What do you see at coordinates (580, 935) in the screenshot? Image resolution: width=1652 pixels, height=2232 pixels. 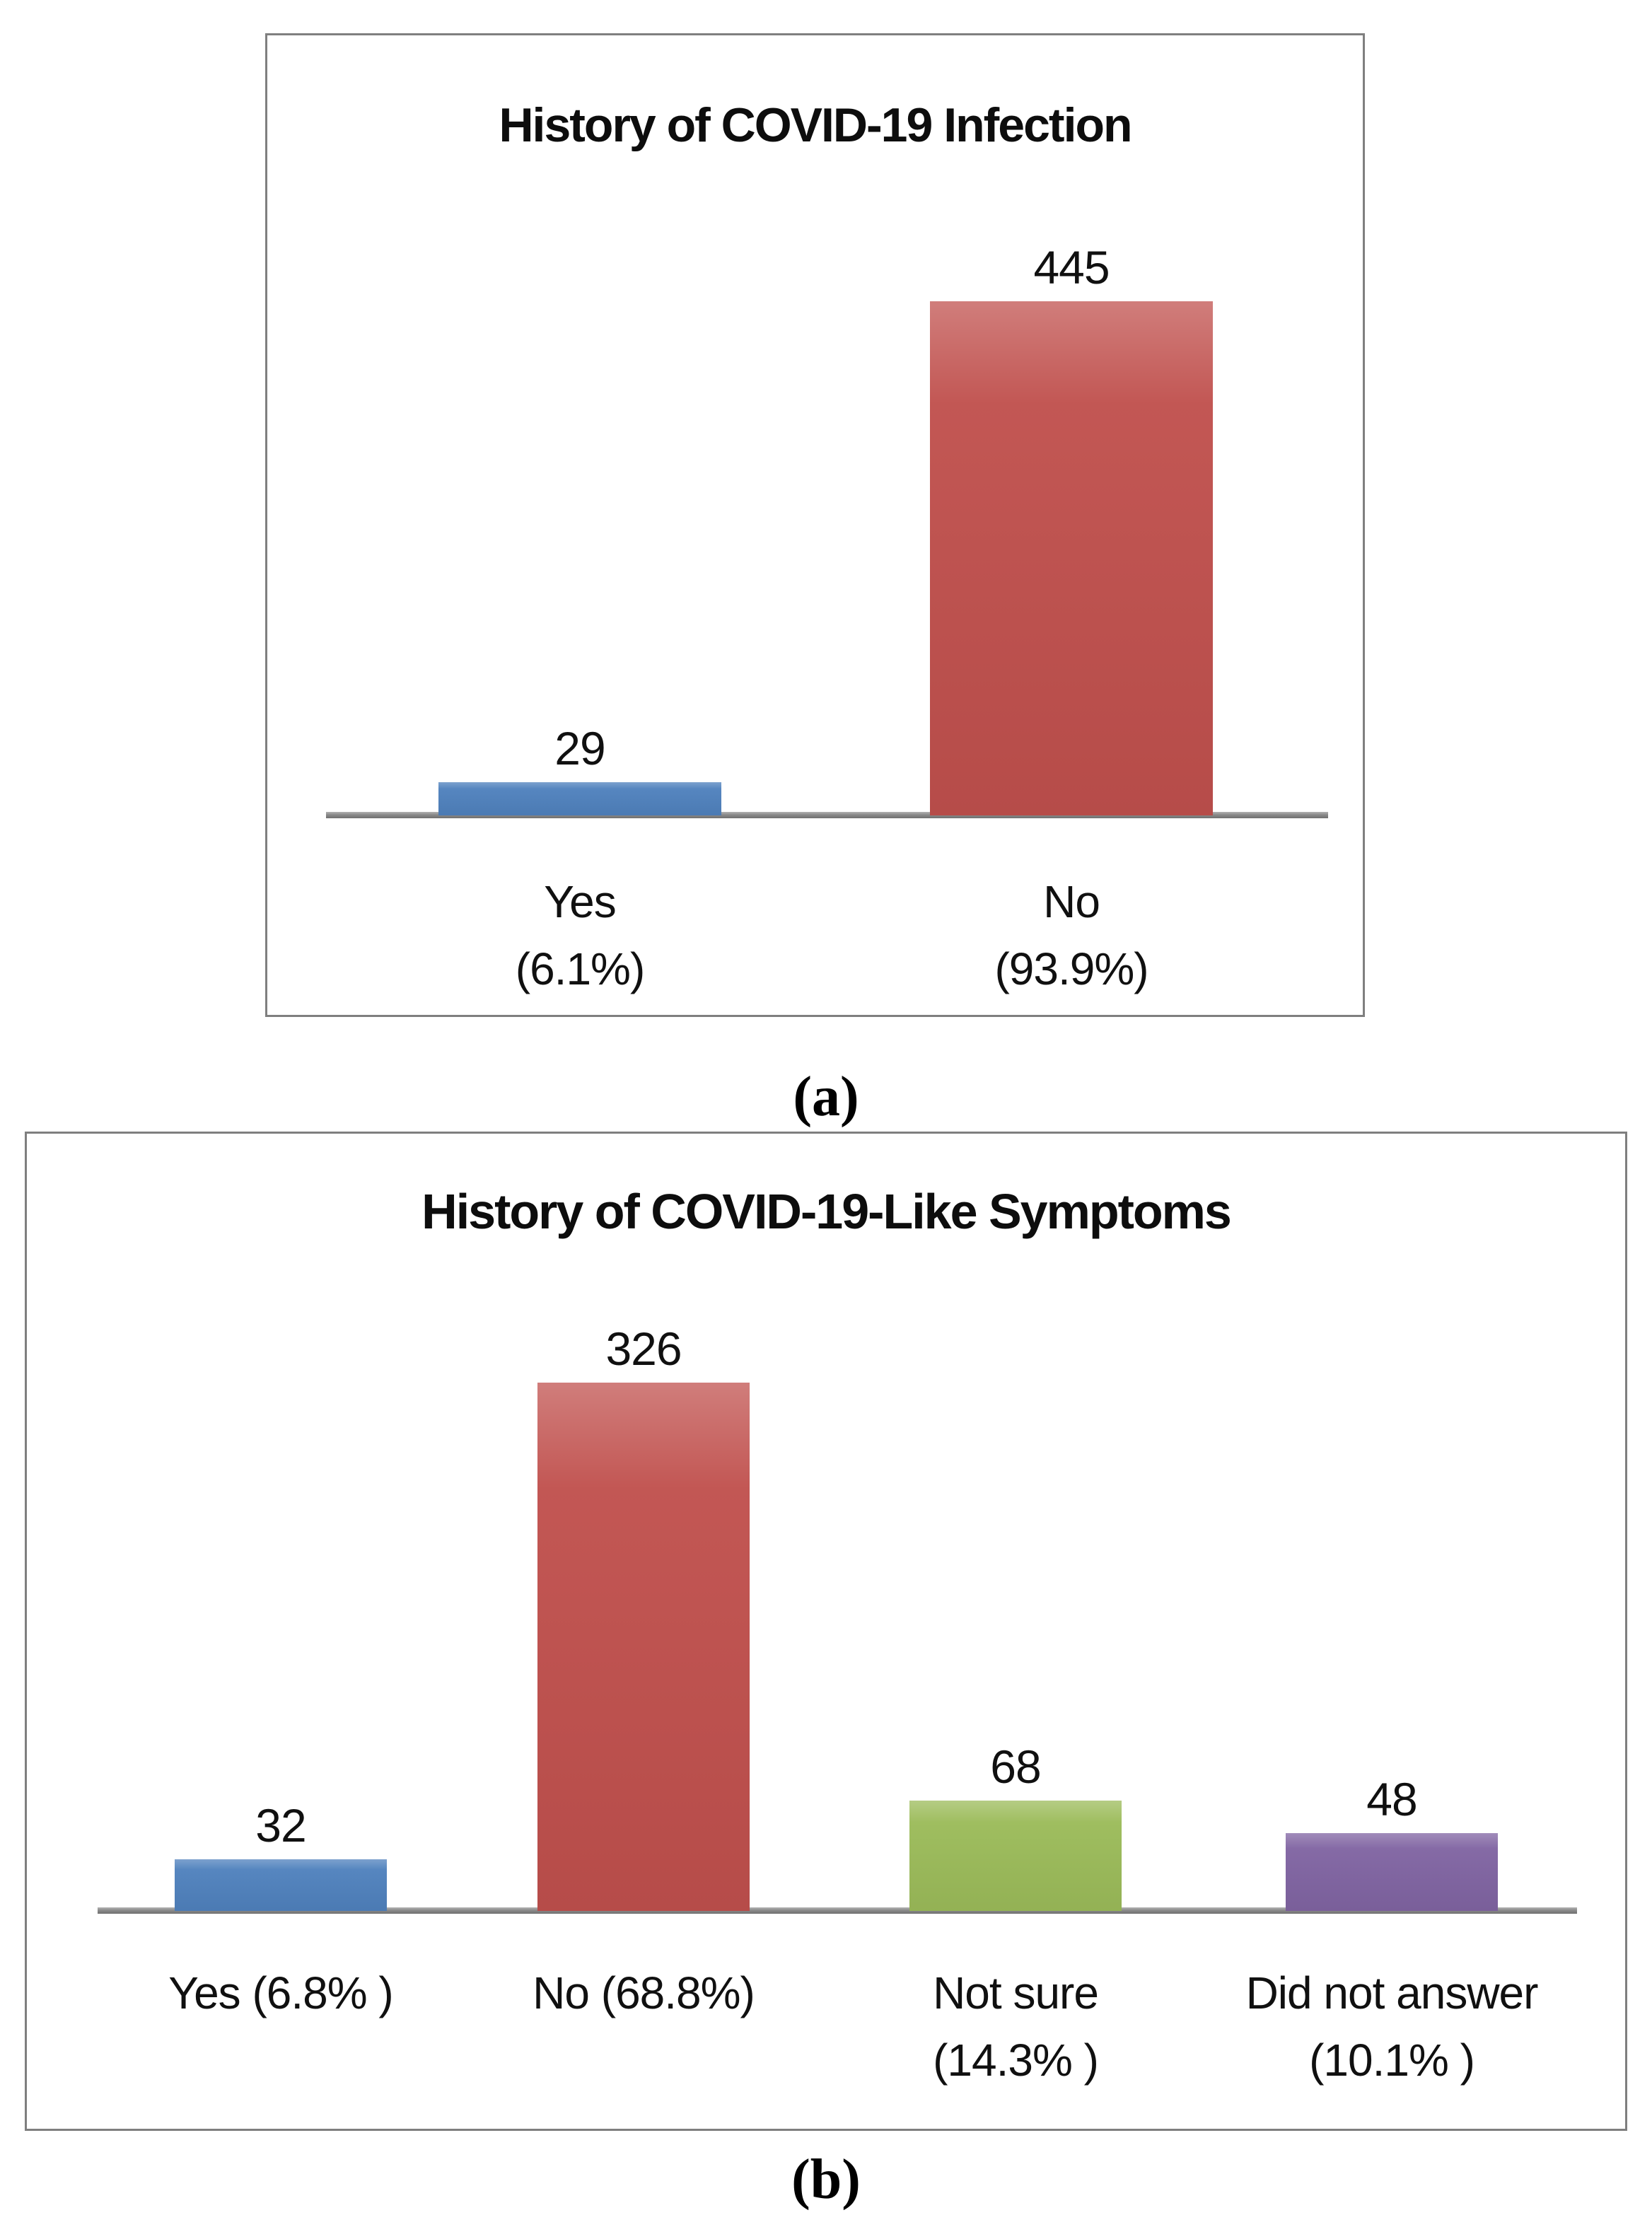 I see `tick-label-yes-6-1: Yes (6.1%)` at bounding box center [580, 935].